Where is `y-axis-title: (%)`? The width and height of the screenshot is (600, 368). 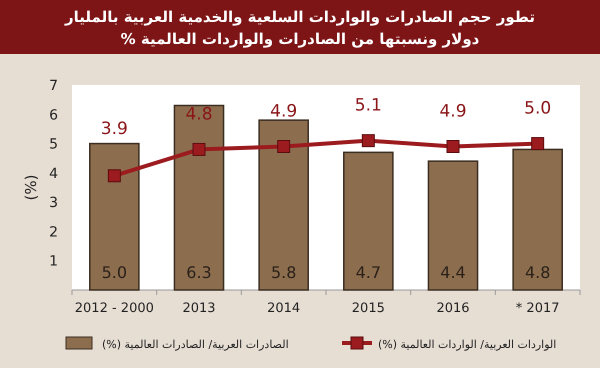
y-axis-title: (%) is located at coordinates (31, 187).